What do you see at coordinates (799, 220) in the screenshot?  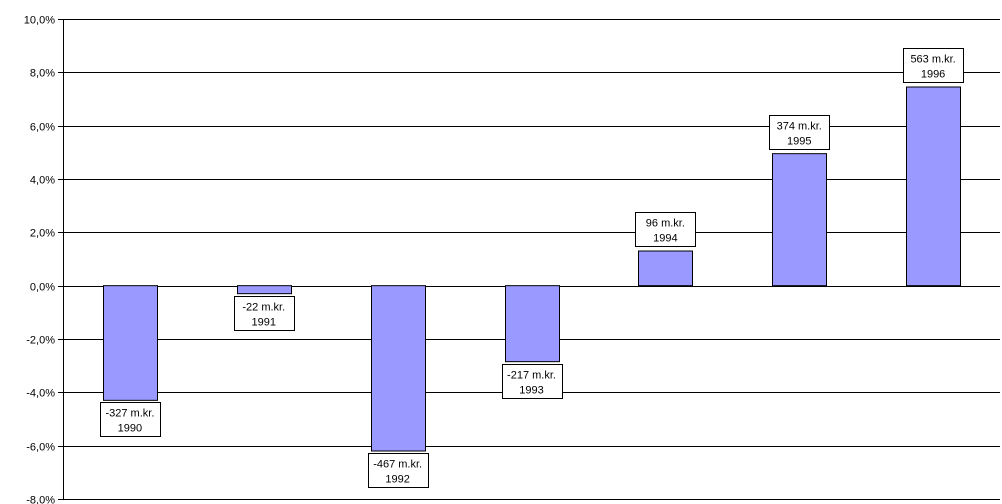 I see `bar-1995` at bounding box center [799, 220].